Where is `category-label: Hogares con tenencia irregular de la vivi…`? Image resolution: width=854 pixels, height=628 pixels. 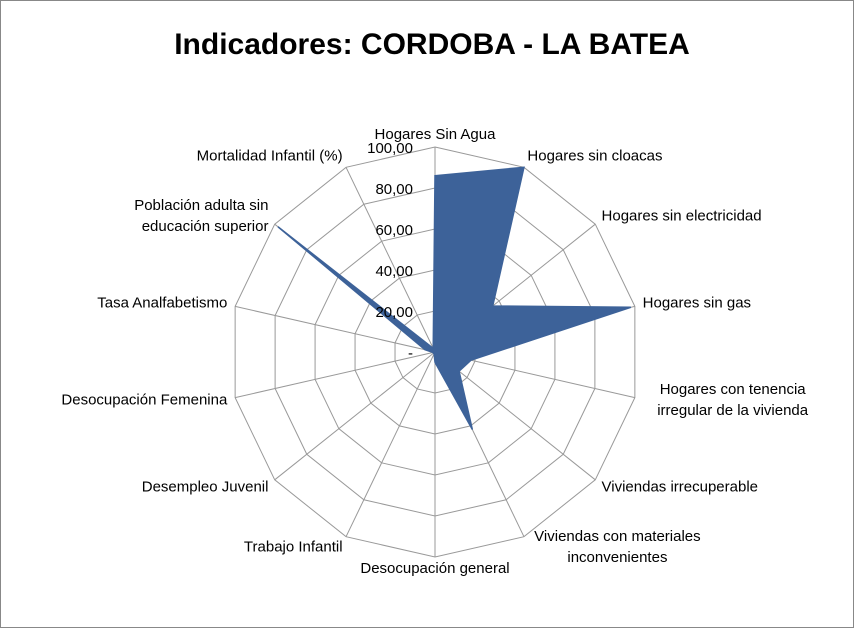 category-label: Hogares con tenencia irregular de la vivi… is located at coordinates (733, 400).